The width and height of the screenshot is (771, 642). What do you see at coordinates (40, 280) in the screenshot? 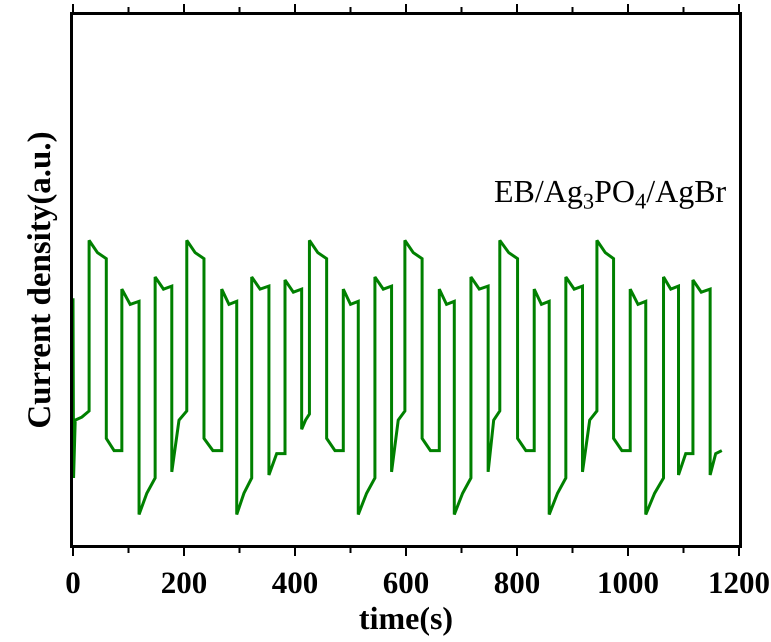
I see `y-axis-title: Current density(a.u.)` at bounding box center [40, 280].